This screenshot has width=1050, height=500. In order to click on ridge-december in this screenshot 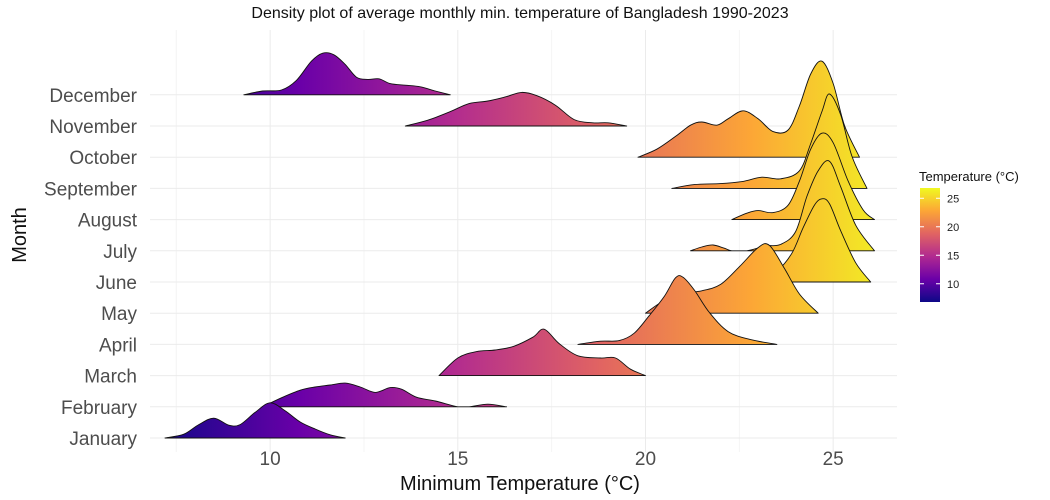, I will do `click(347, 74)`.